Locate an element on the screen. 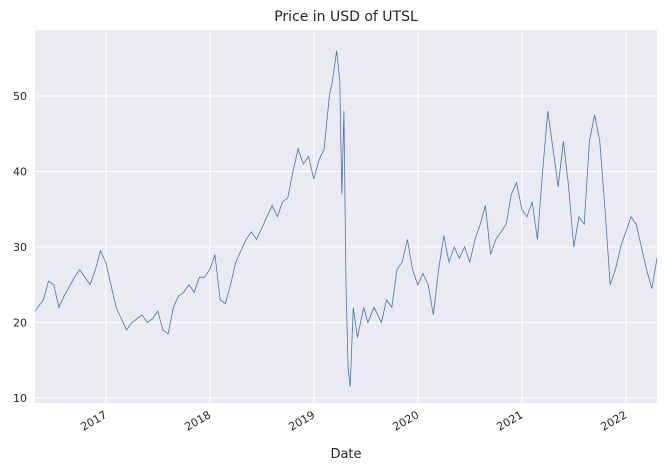  y-tick-label: 30 is located at coordinates (20, 247).